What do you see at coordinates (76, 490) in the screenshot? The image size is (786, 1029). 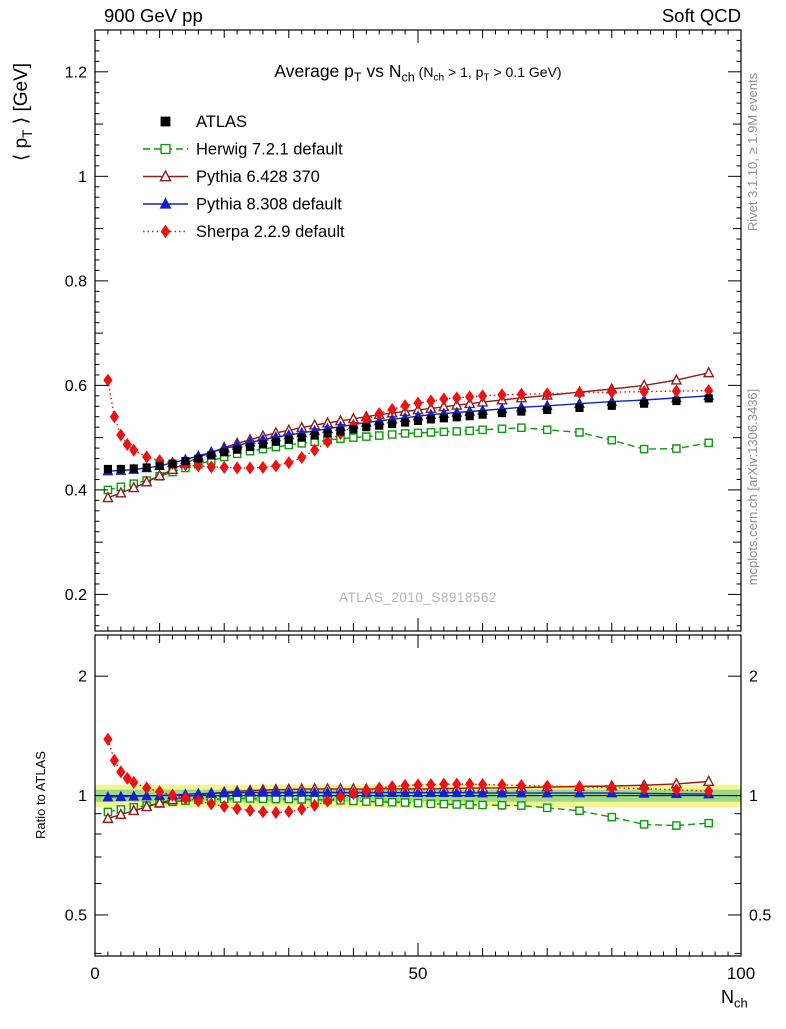 I see `top-y-tick-label: 0.4` at bounding box center [76, 490].